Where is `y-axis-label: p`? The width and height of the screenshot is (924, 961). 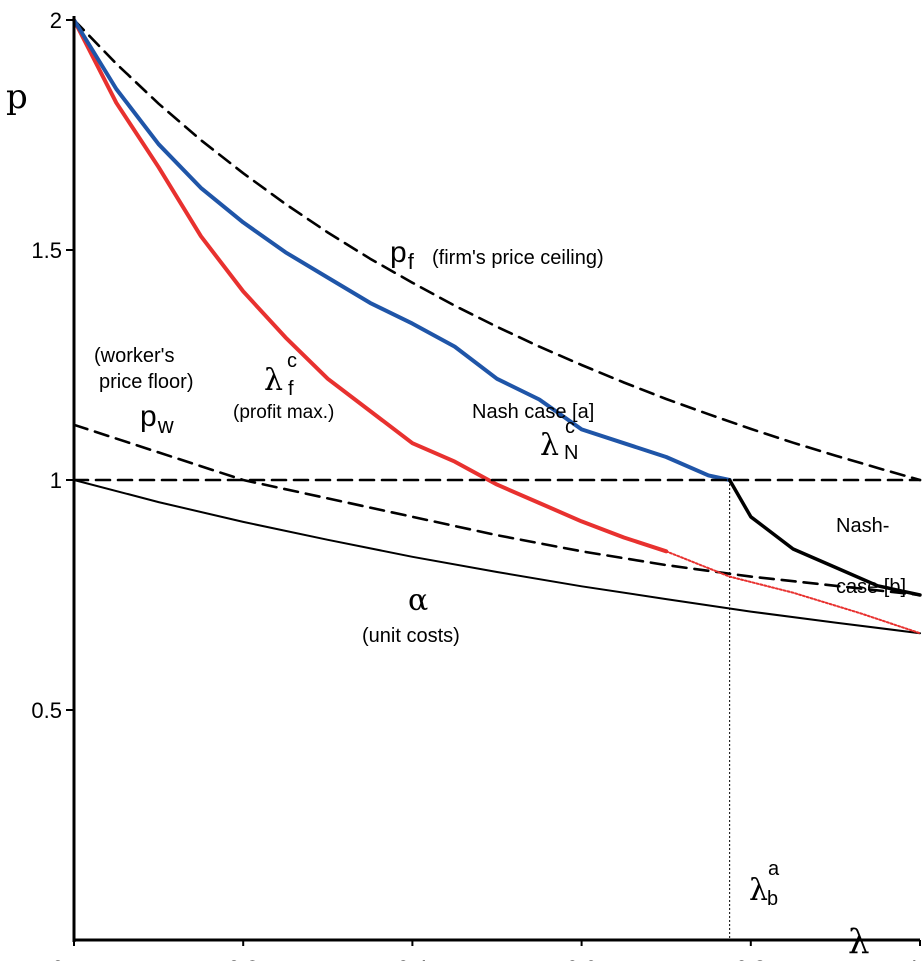
y-axis-label: p is located at coordinates (17, 97).